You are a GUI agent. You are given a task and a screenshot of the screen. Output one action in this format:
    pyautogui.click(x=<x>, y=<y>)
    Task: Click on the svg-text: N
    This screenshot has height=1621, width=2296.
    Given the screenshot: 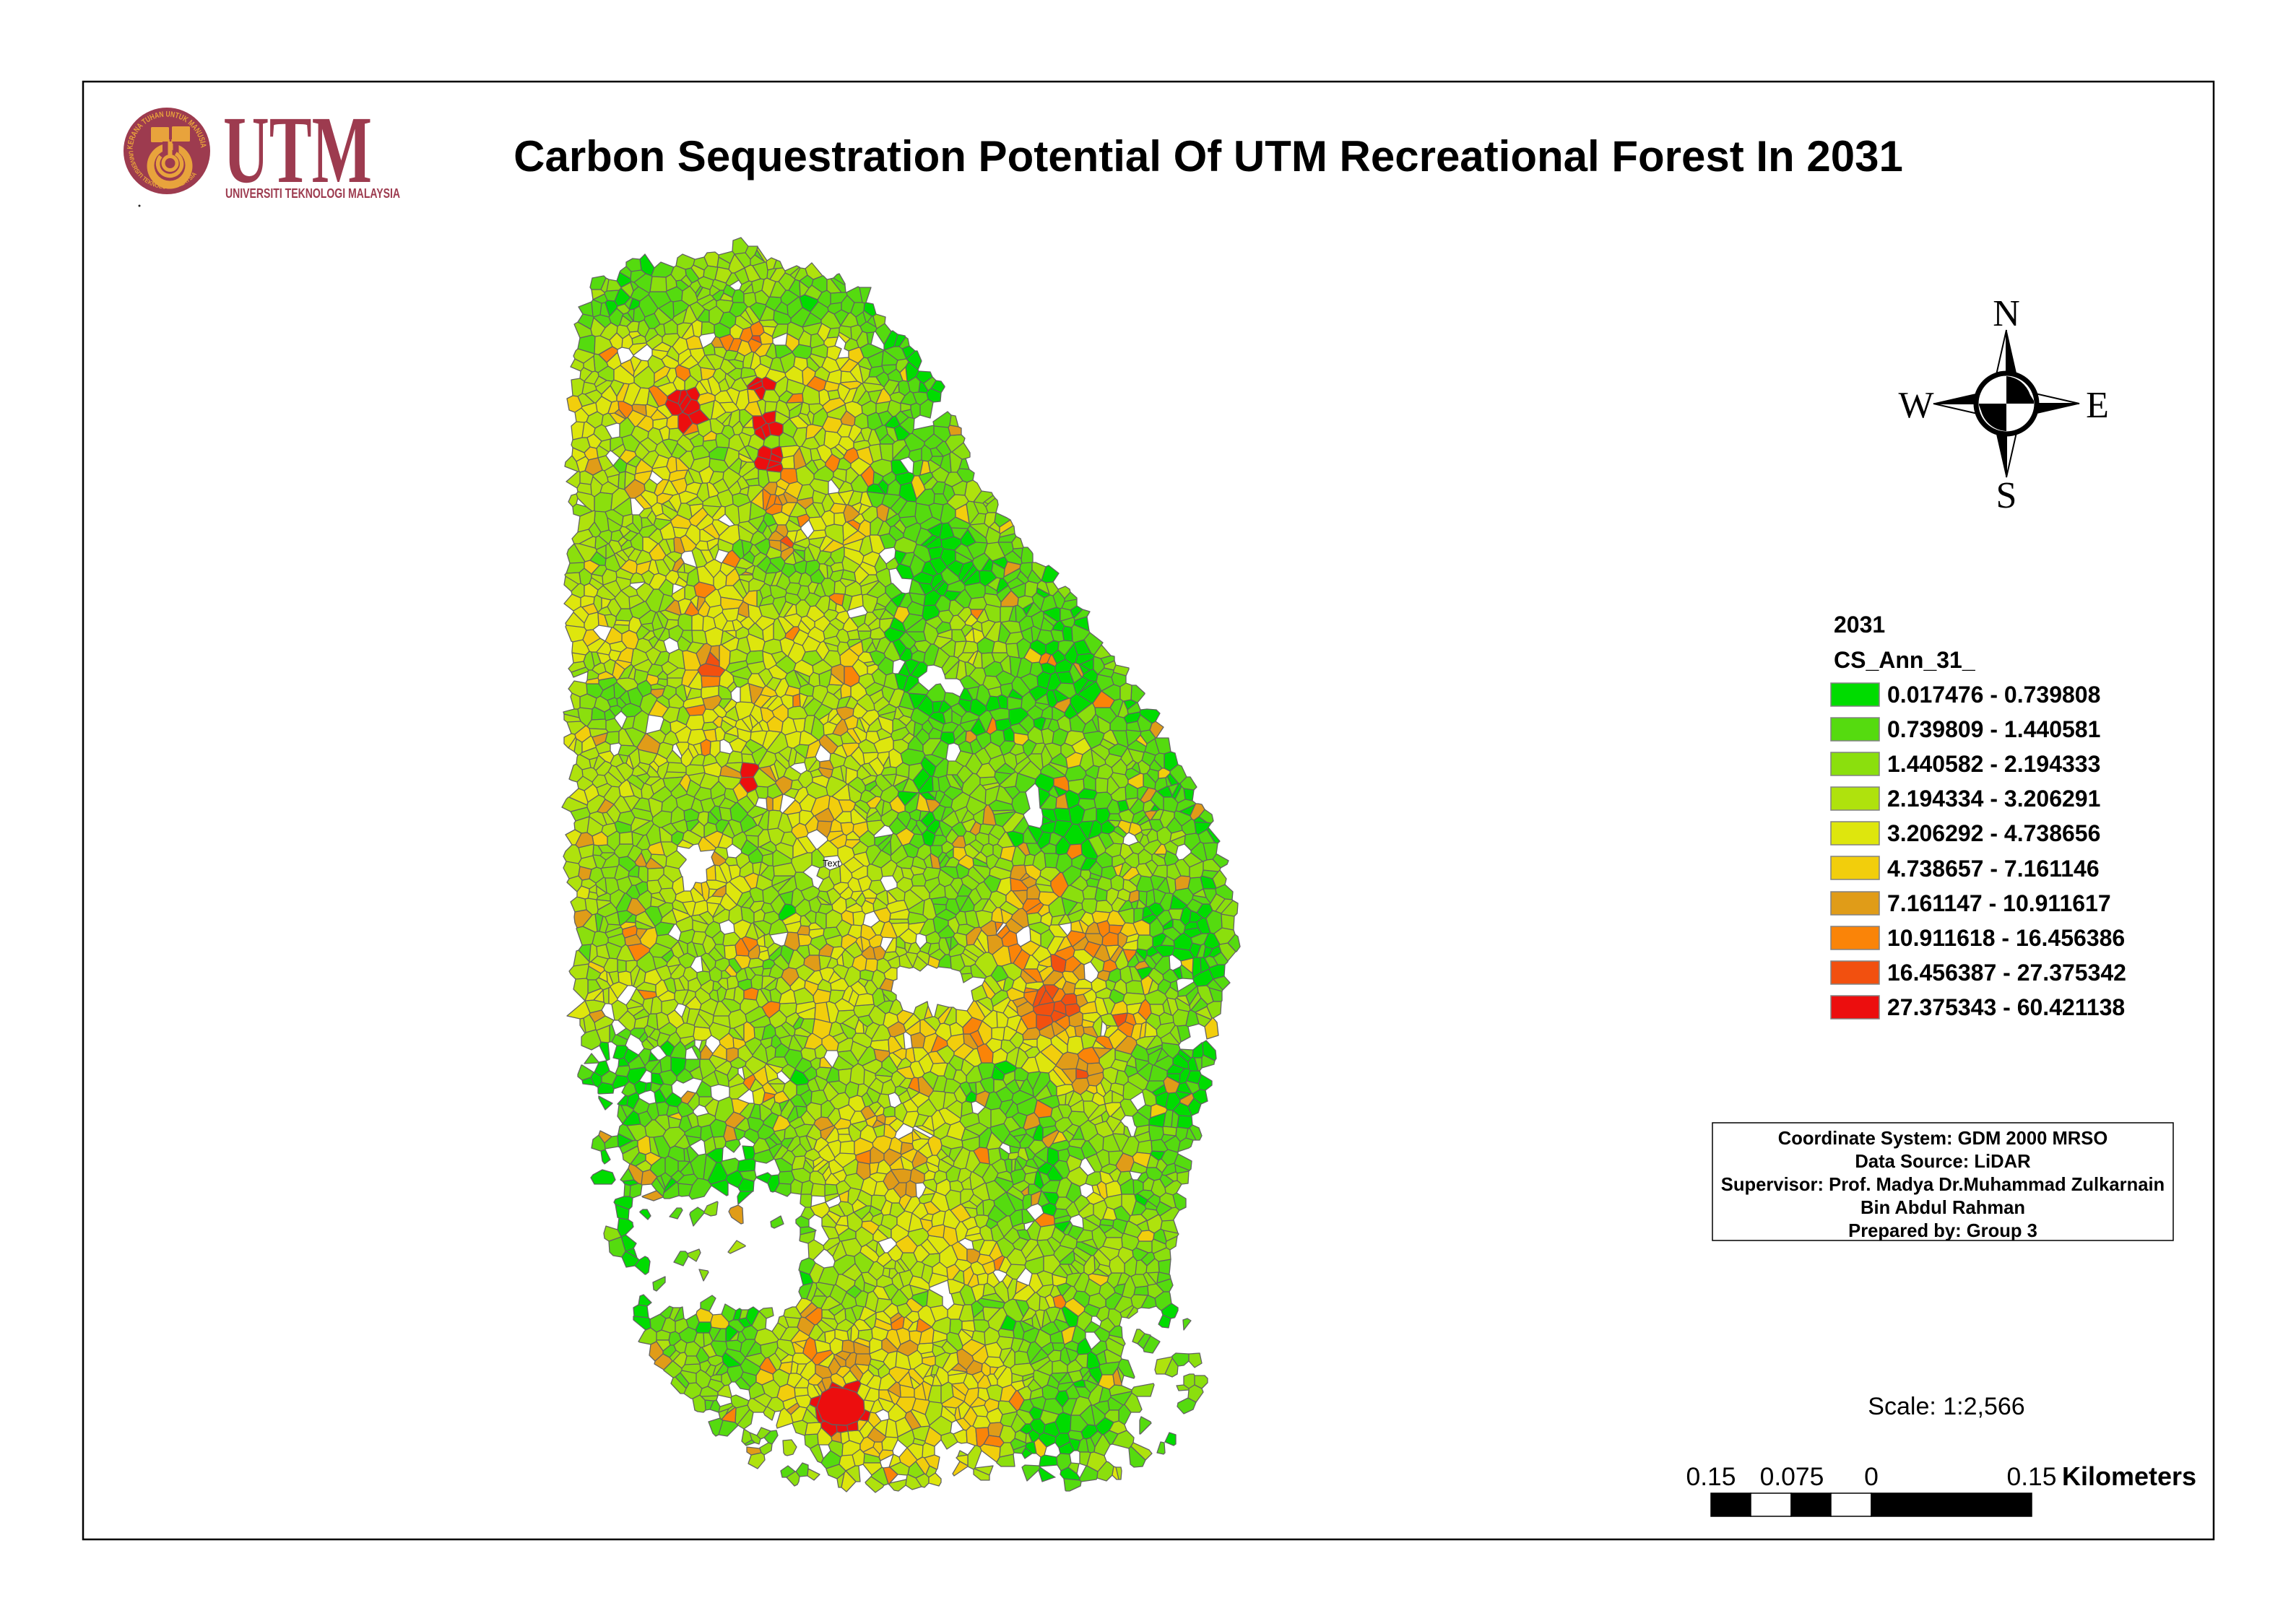 What is the action you would take?
    pyautogui.click(x=2006, y=313)
    